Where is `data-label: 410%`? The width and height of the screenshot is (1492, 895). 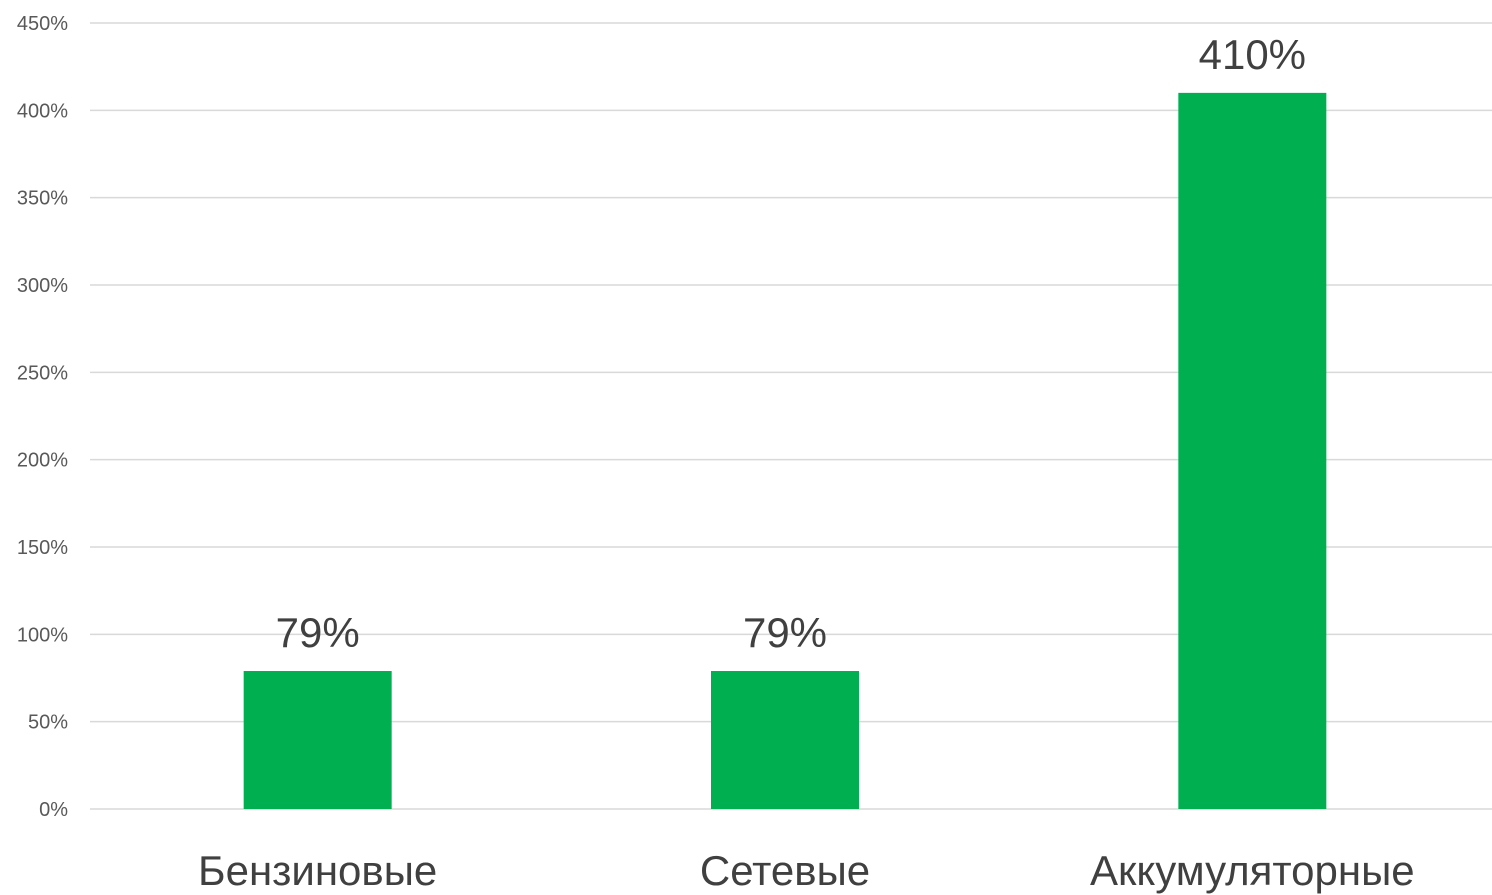 data-label: 410% is located at coordinates (1252, 54).